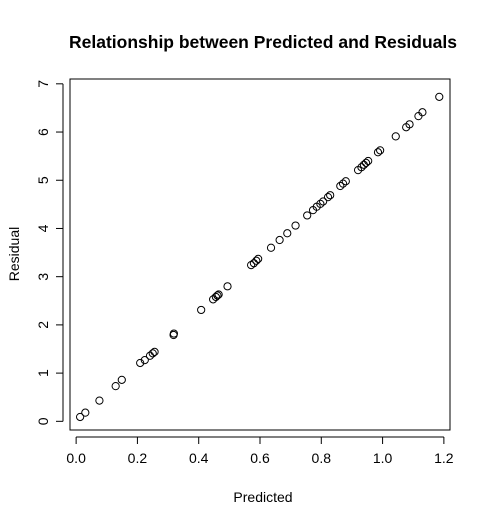 This screenshot has height=528, width=491. What do you see at coordinates (43, 84) in the screenshot?
I see `y-tick-label: 7` at bounding box center [43, 84].